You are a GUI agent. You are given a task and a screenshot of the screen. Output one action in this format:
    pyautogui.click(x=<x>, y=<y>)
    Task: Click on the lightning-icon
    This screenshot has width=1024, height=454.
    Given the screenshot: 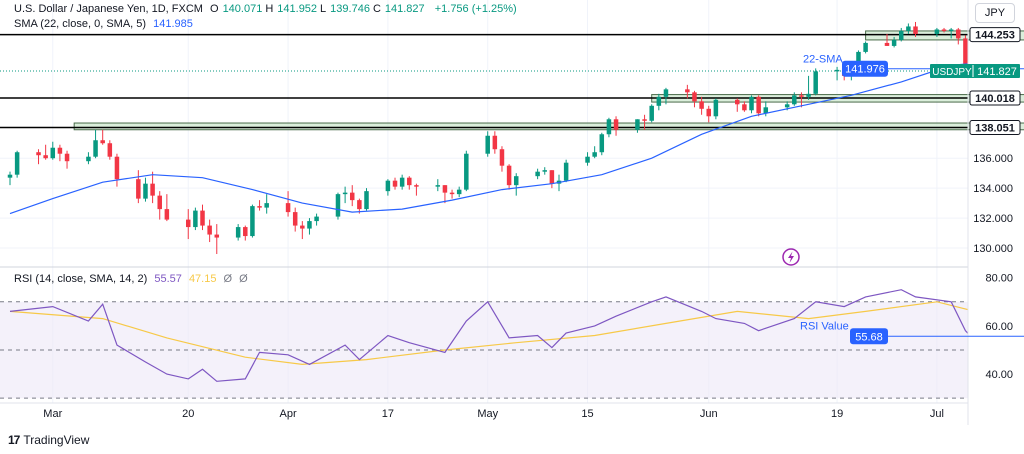 What is the action you would take?
    pyautogui.click(x=791, y=257)
    